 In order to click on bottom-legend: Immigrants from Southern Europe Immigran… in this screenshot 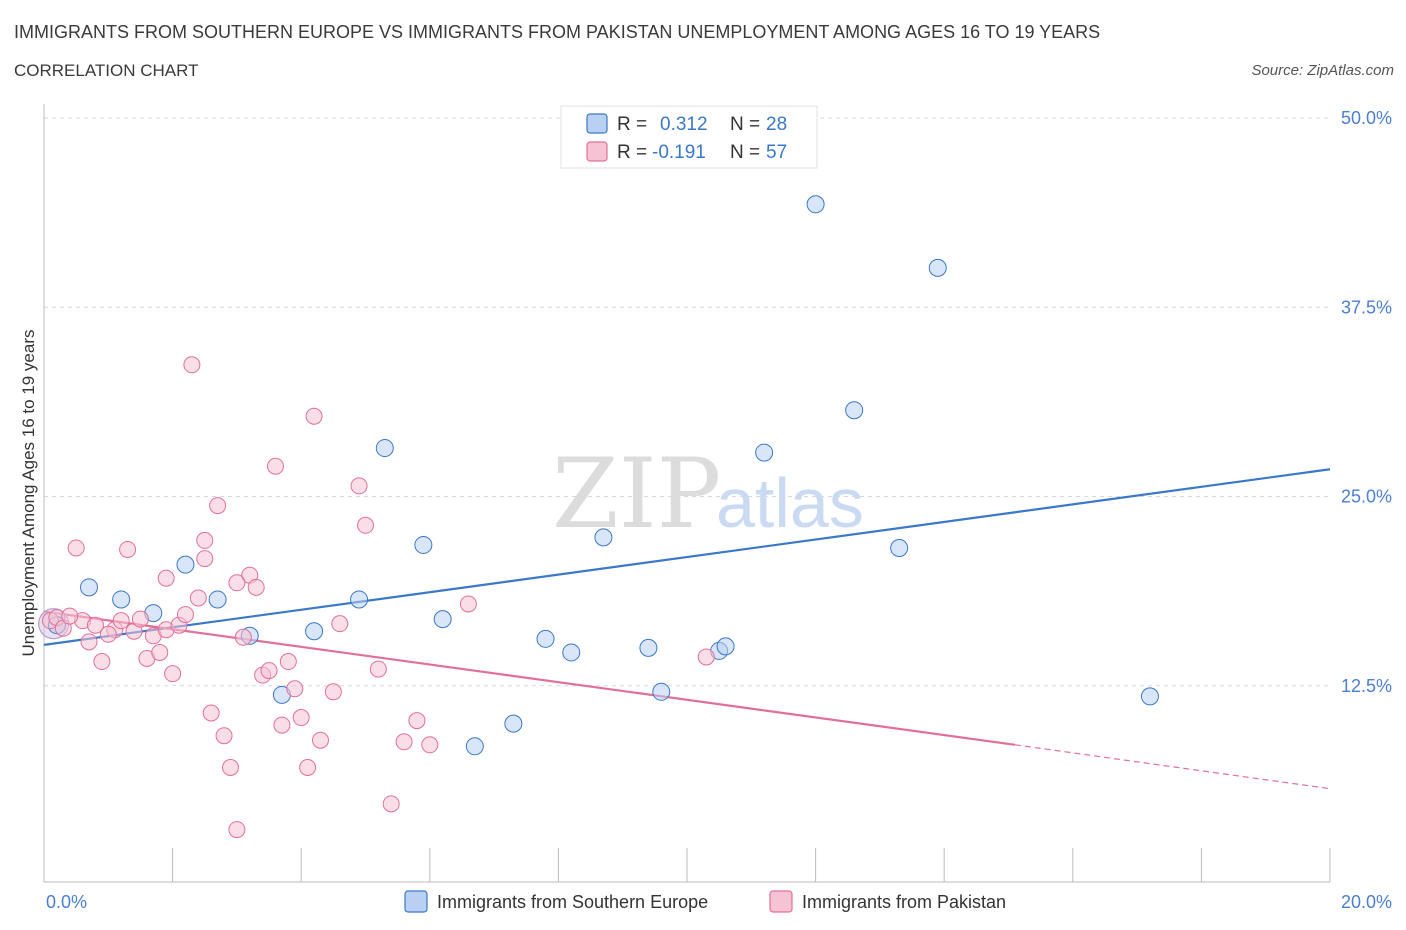, I will do `click(705, 901)`.